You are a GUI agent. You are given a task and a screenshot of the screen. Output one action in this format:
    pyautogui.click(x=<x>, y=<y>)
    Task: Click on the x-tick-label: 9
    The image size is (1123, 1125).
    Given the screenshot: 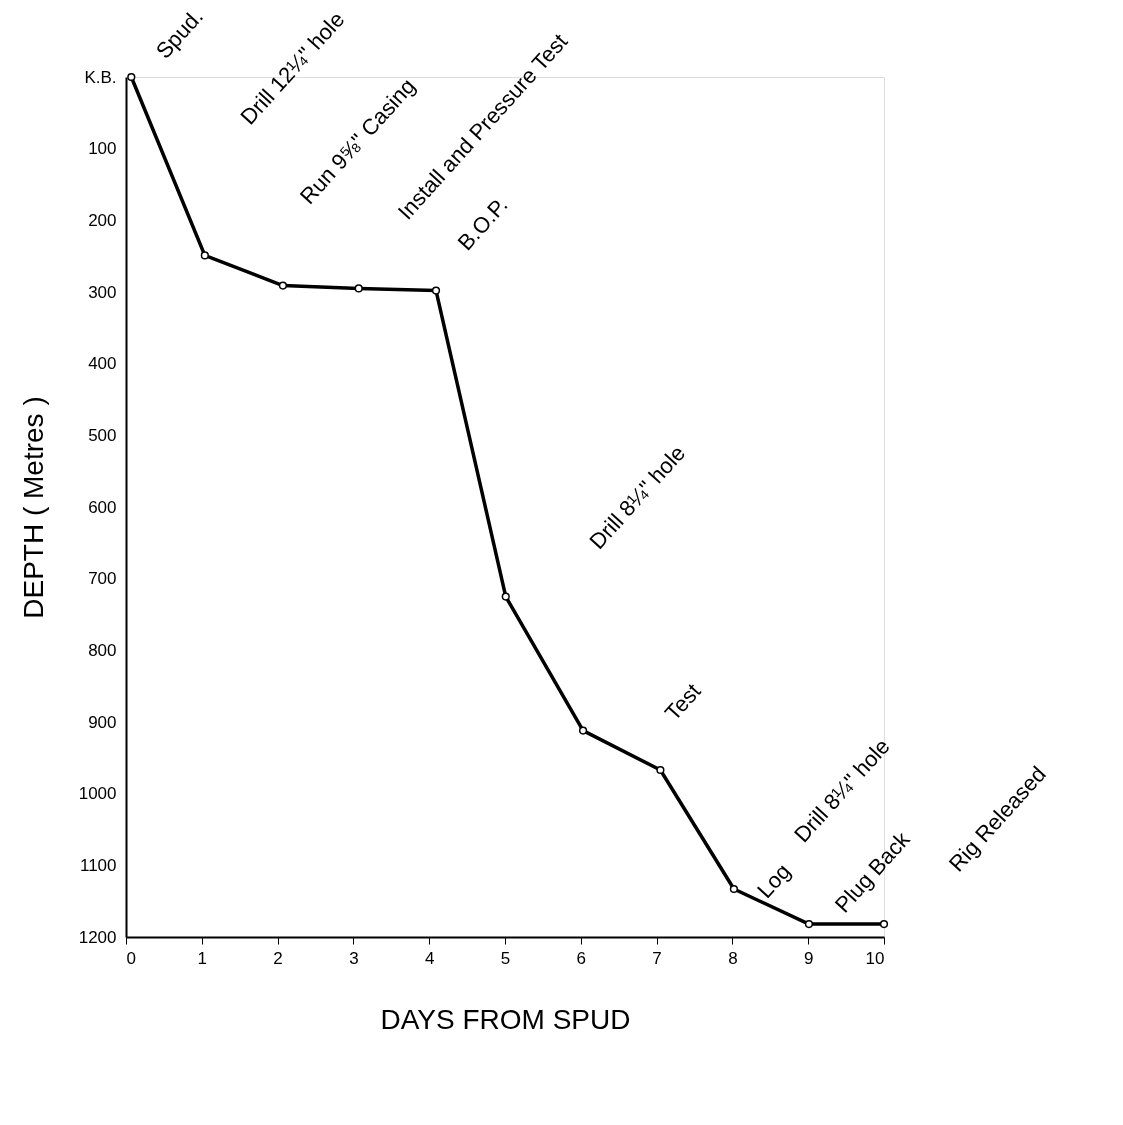 What is the action you would take?
    pyautogui.click(x=808, y=958)
    